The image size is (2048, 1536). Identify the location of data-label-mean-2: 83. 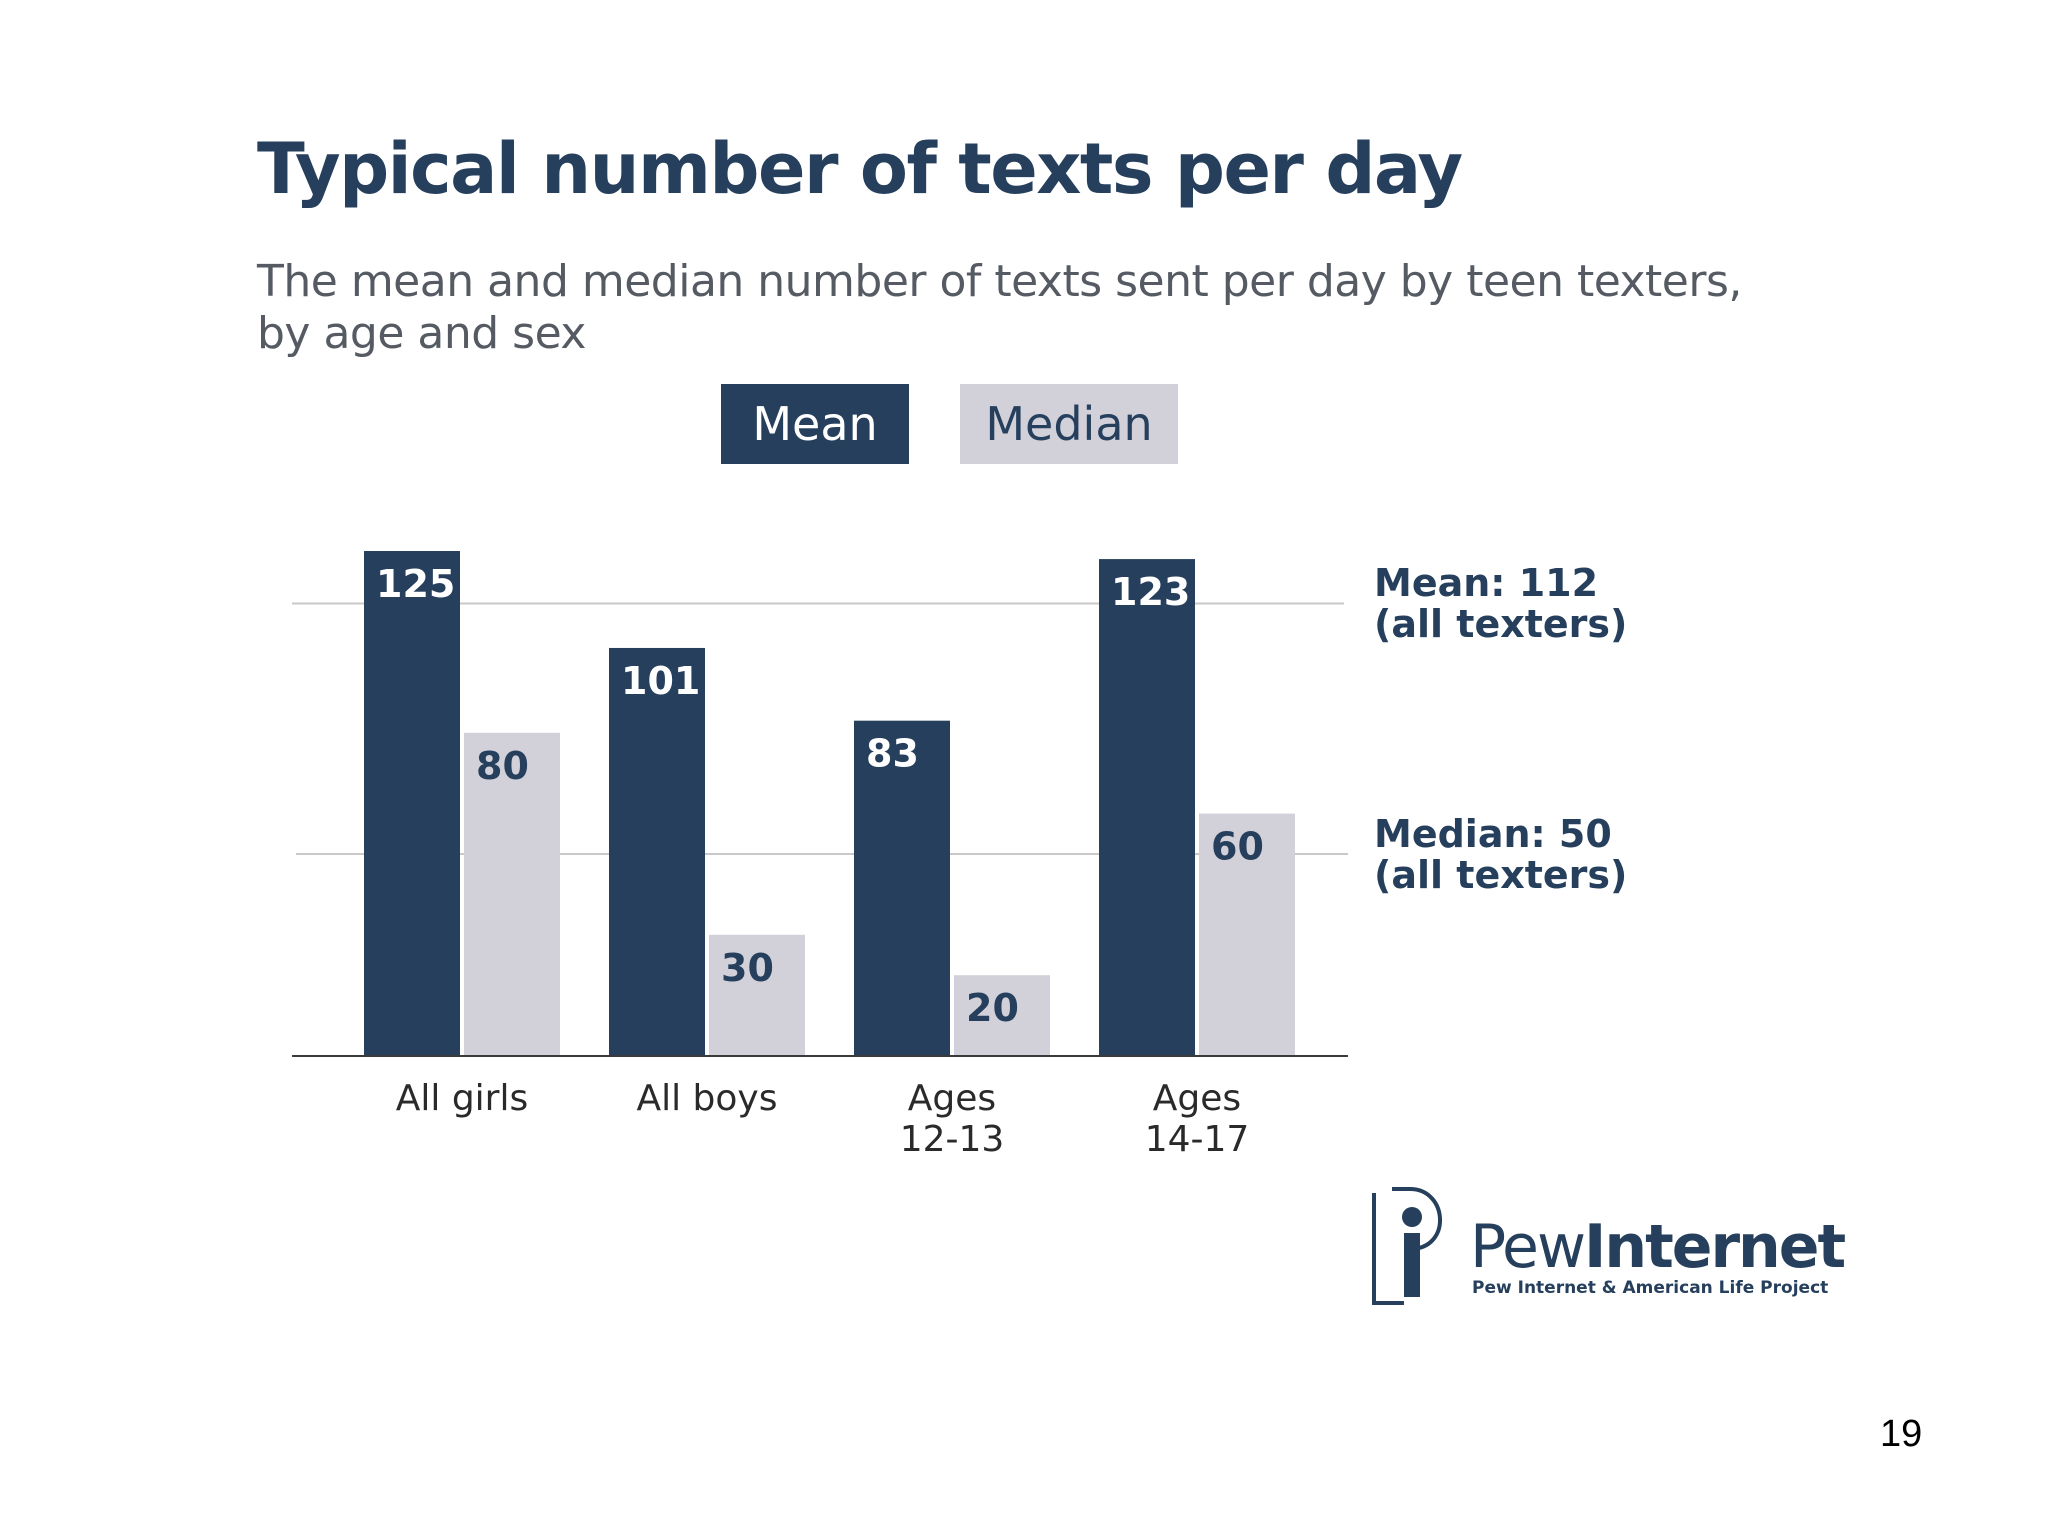
(892, 754).